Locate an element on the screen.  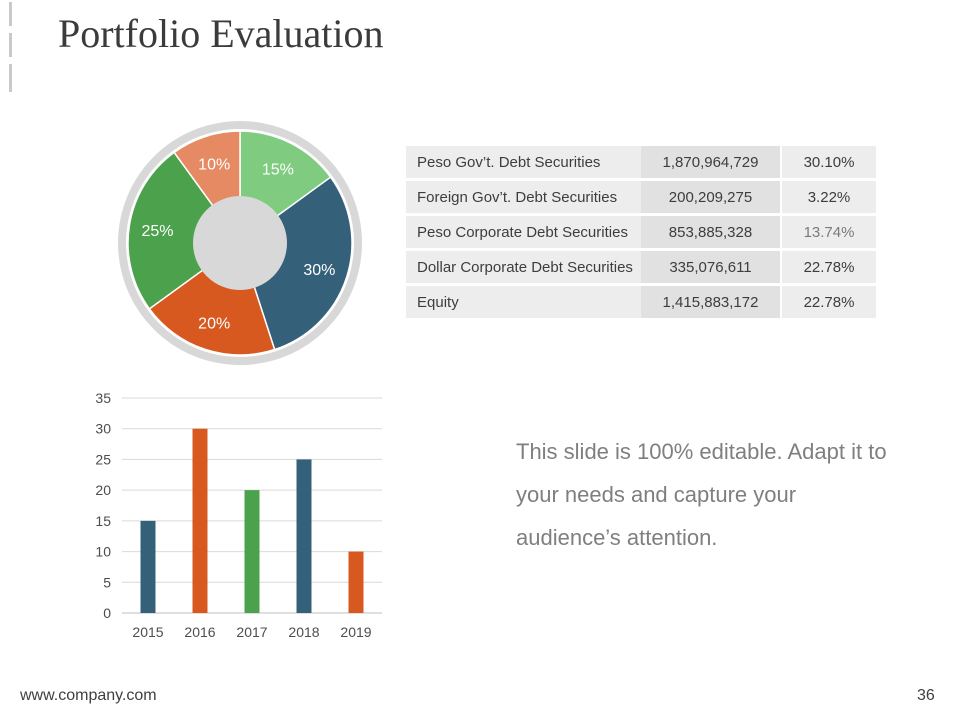
bar-chart: 0 5 10 15 20 25 30 35 2015 2016 2017 2018 2019 is located at coordinates (238, 515).